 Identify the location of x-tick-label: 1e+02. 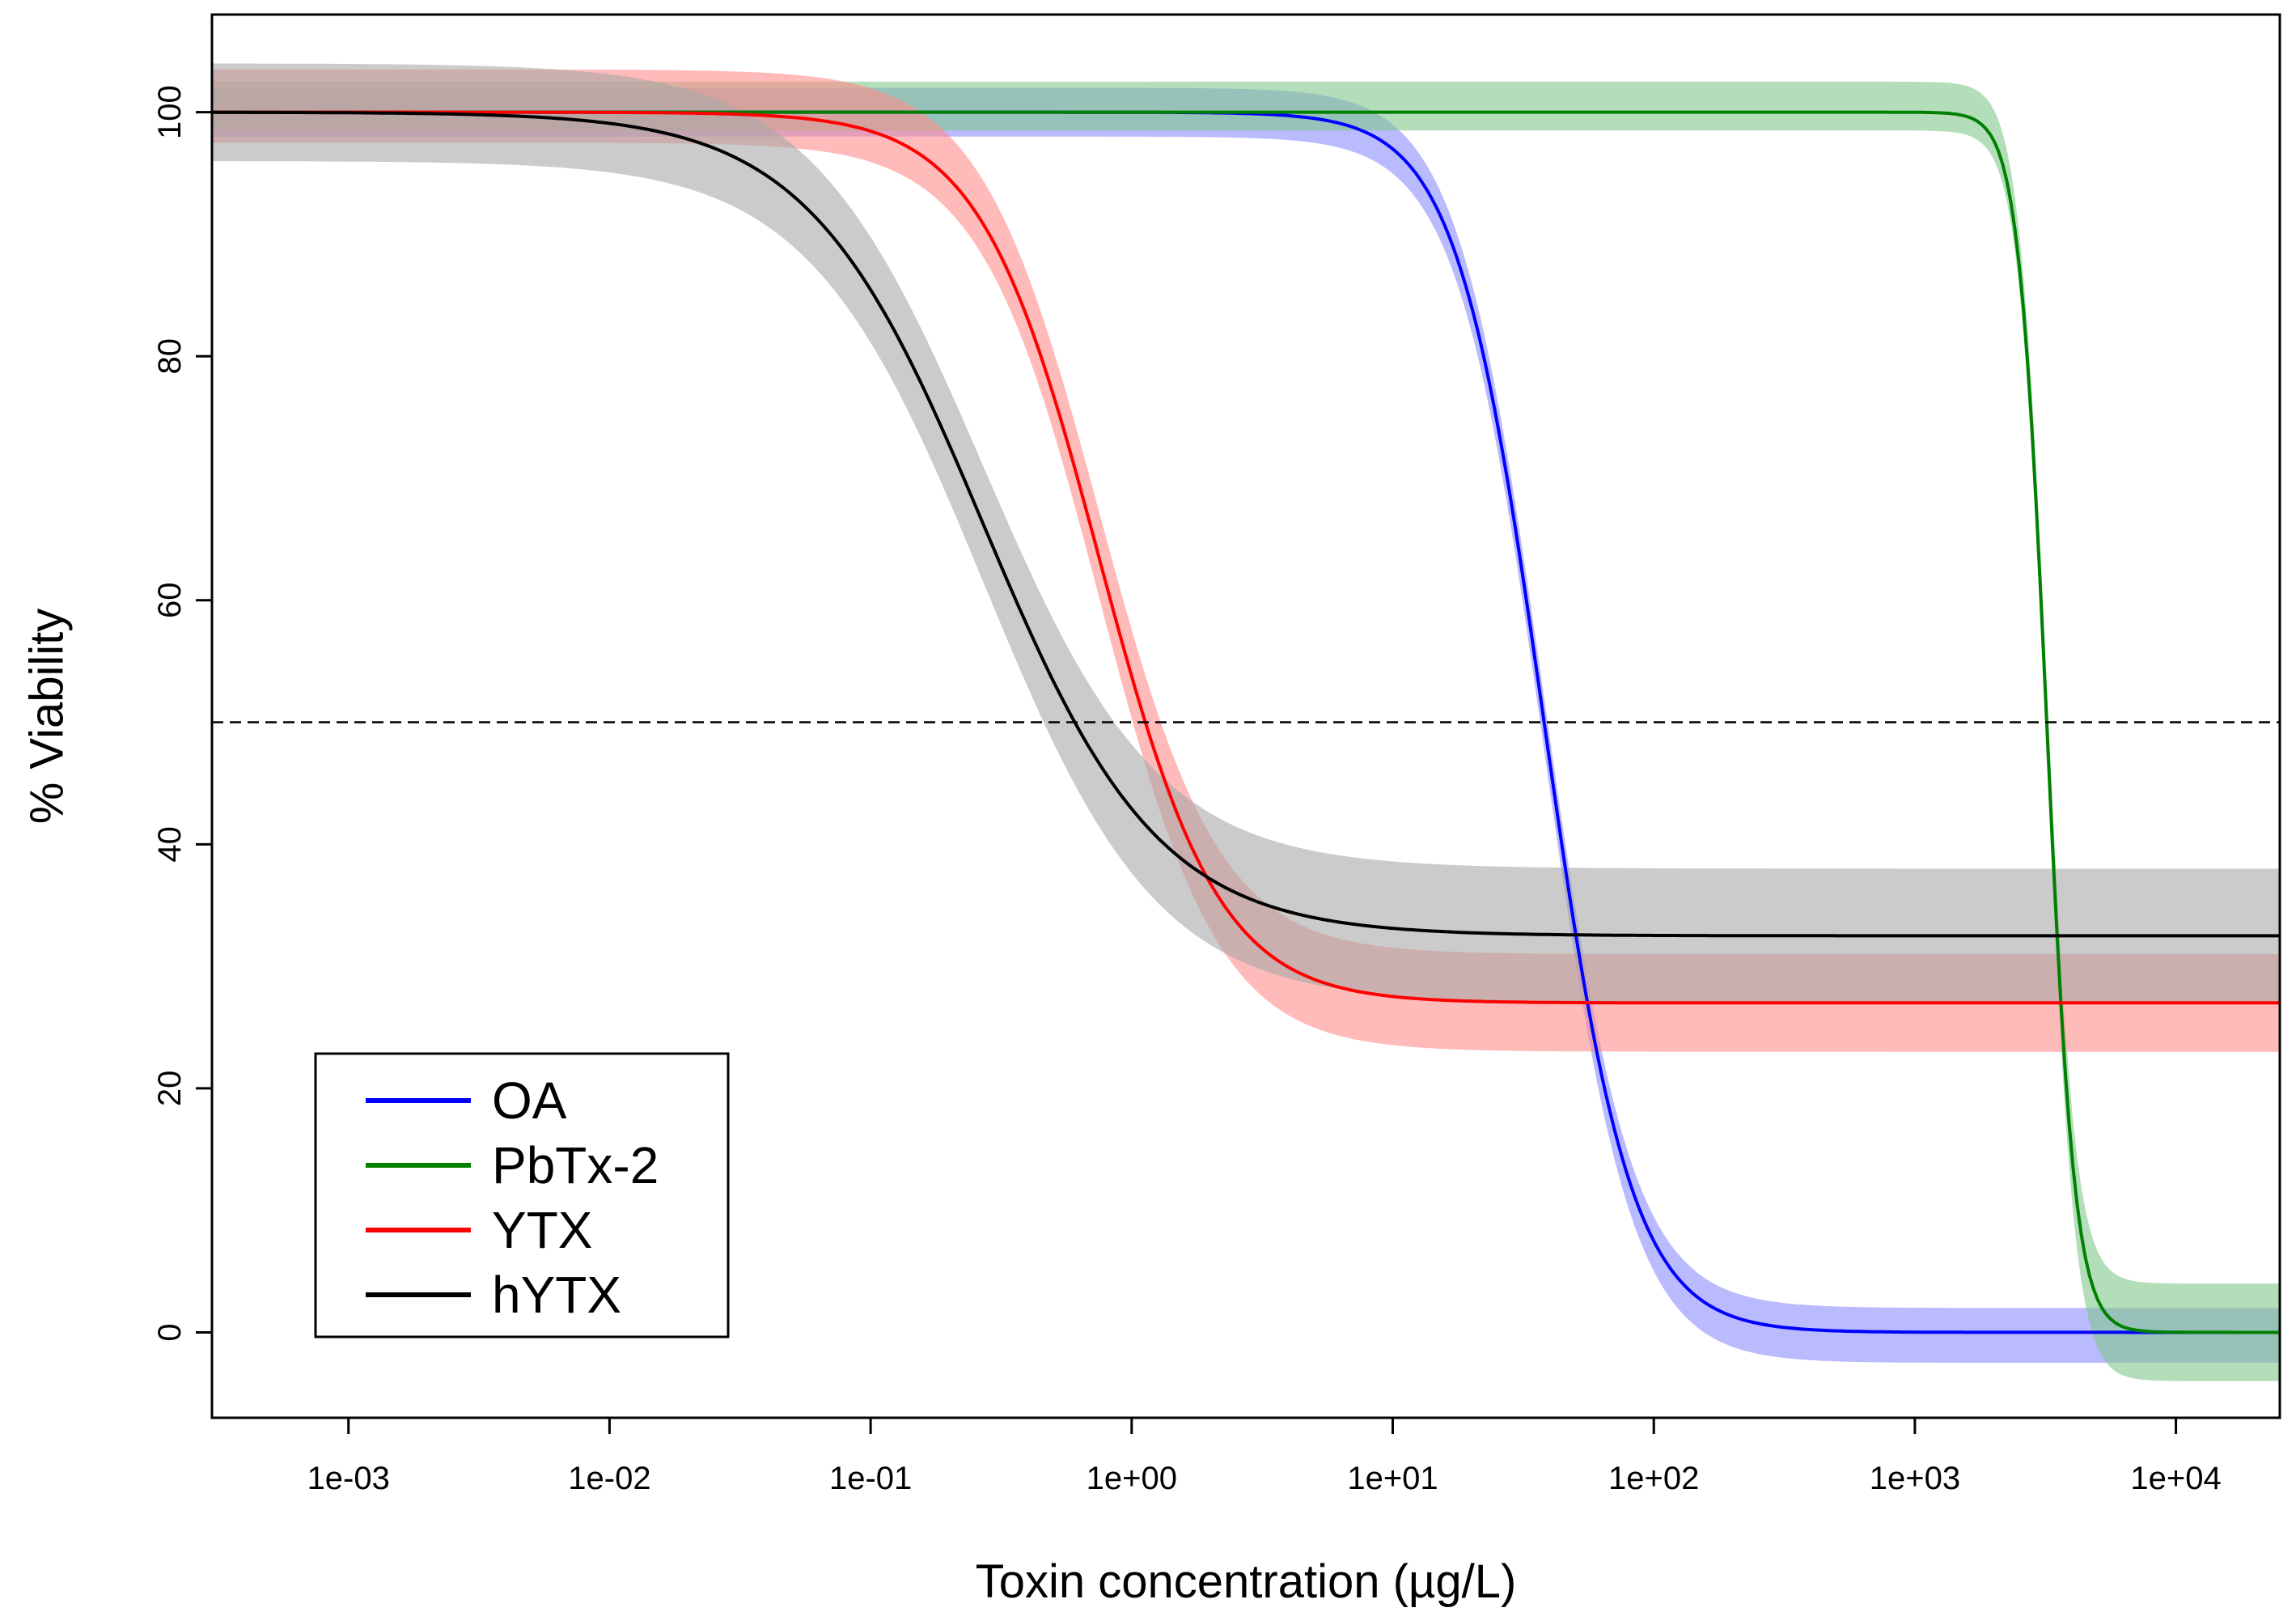
(1653, 1478).